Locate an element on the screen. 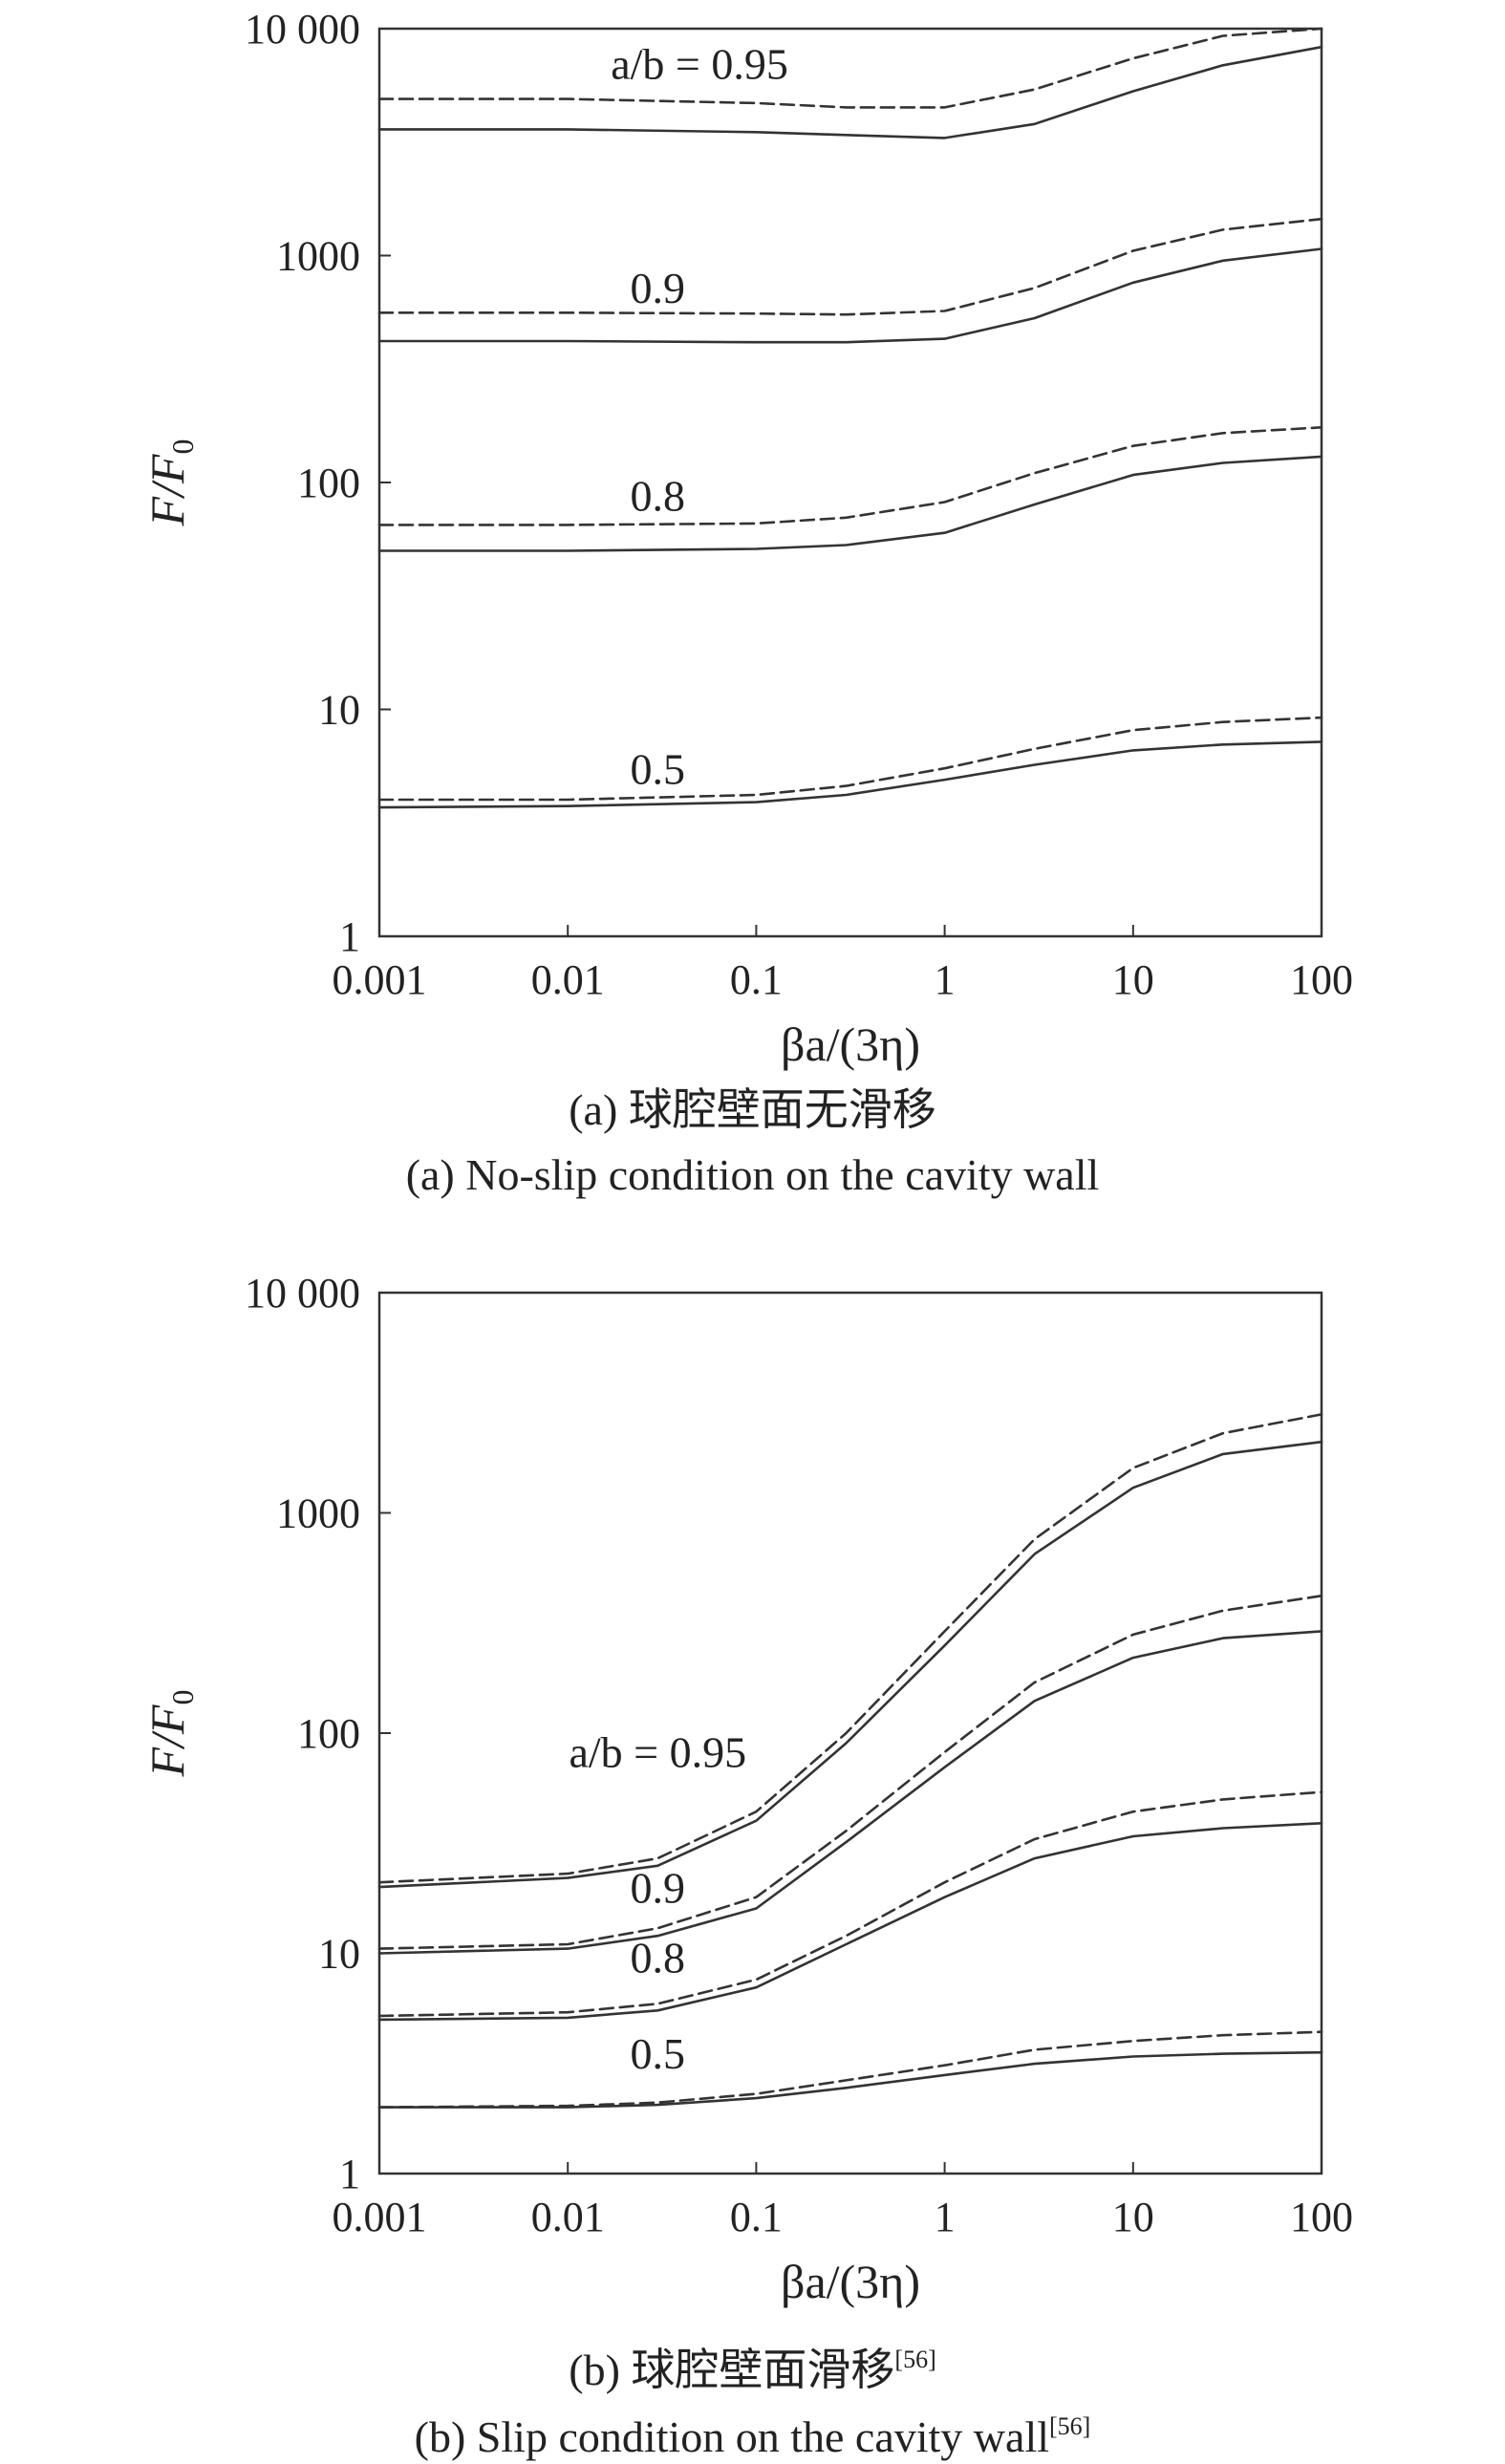  caption-b-en-text: (b) Slip condition on the cavity wall is located at coordinates (732, 2436).